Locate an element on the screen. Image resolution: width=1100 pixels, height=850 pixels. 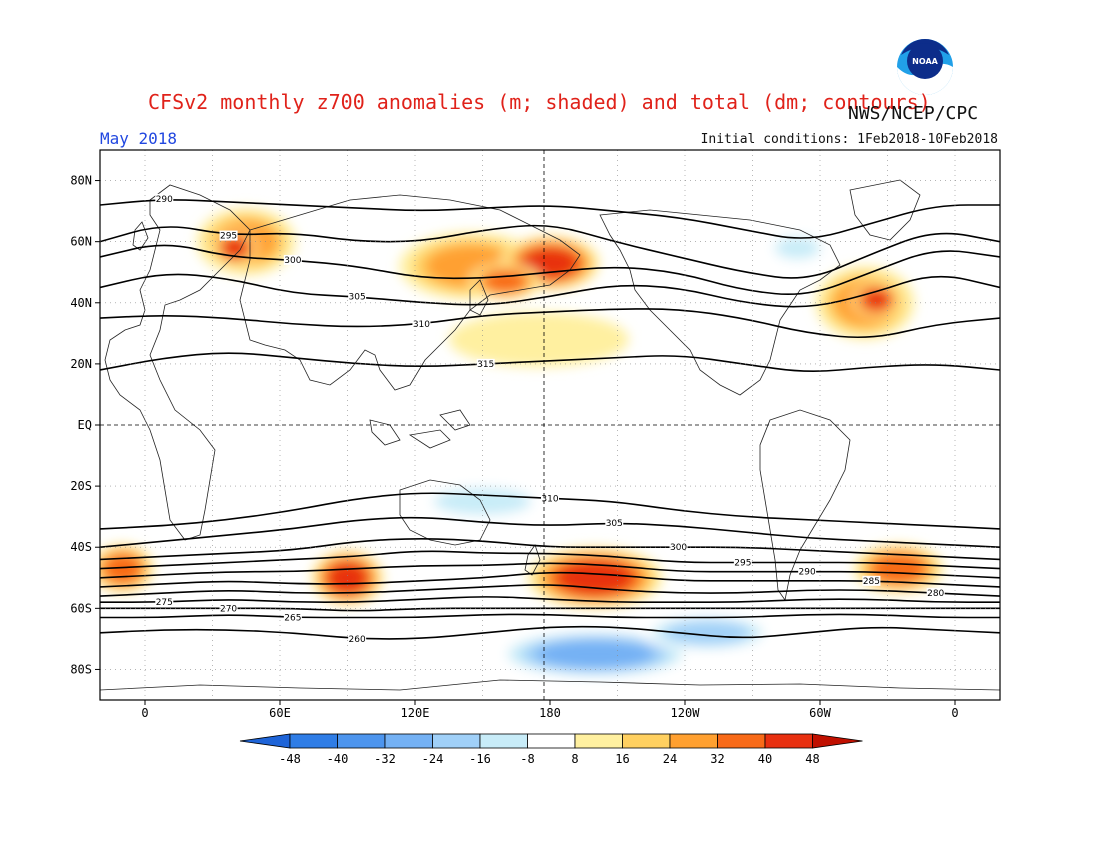
noaa-logo: NOAA is located at coordinates (925, 67).